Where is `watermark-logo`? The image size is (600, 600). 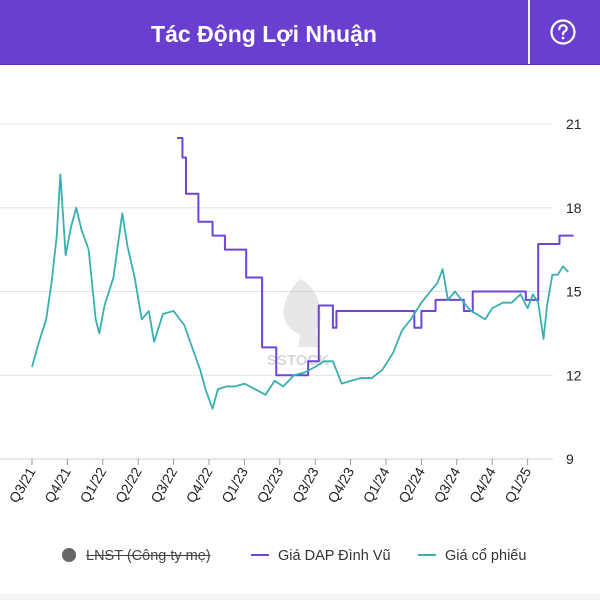 watermark-logo is located at coordinates (302, 313).